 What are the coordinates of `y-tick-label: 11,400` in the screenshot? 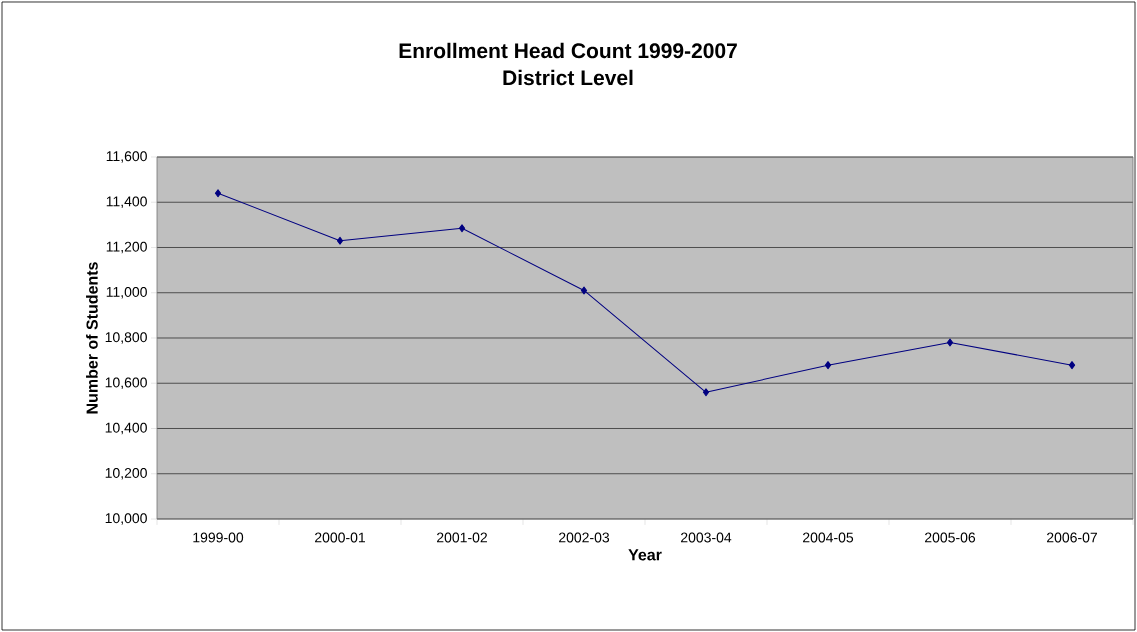 It's located at (126, 202).